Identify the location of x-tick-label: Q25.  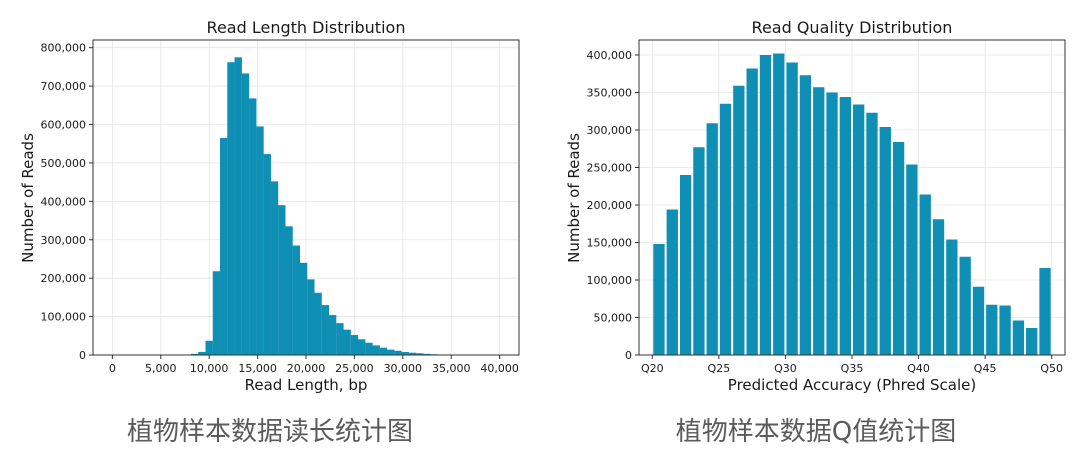
(719, 368).